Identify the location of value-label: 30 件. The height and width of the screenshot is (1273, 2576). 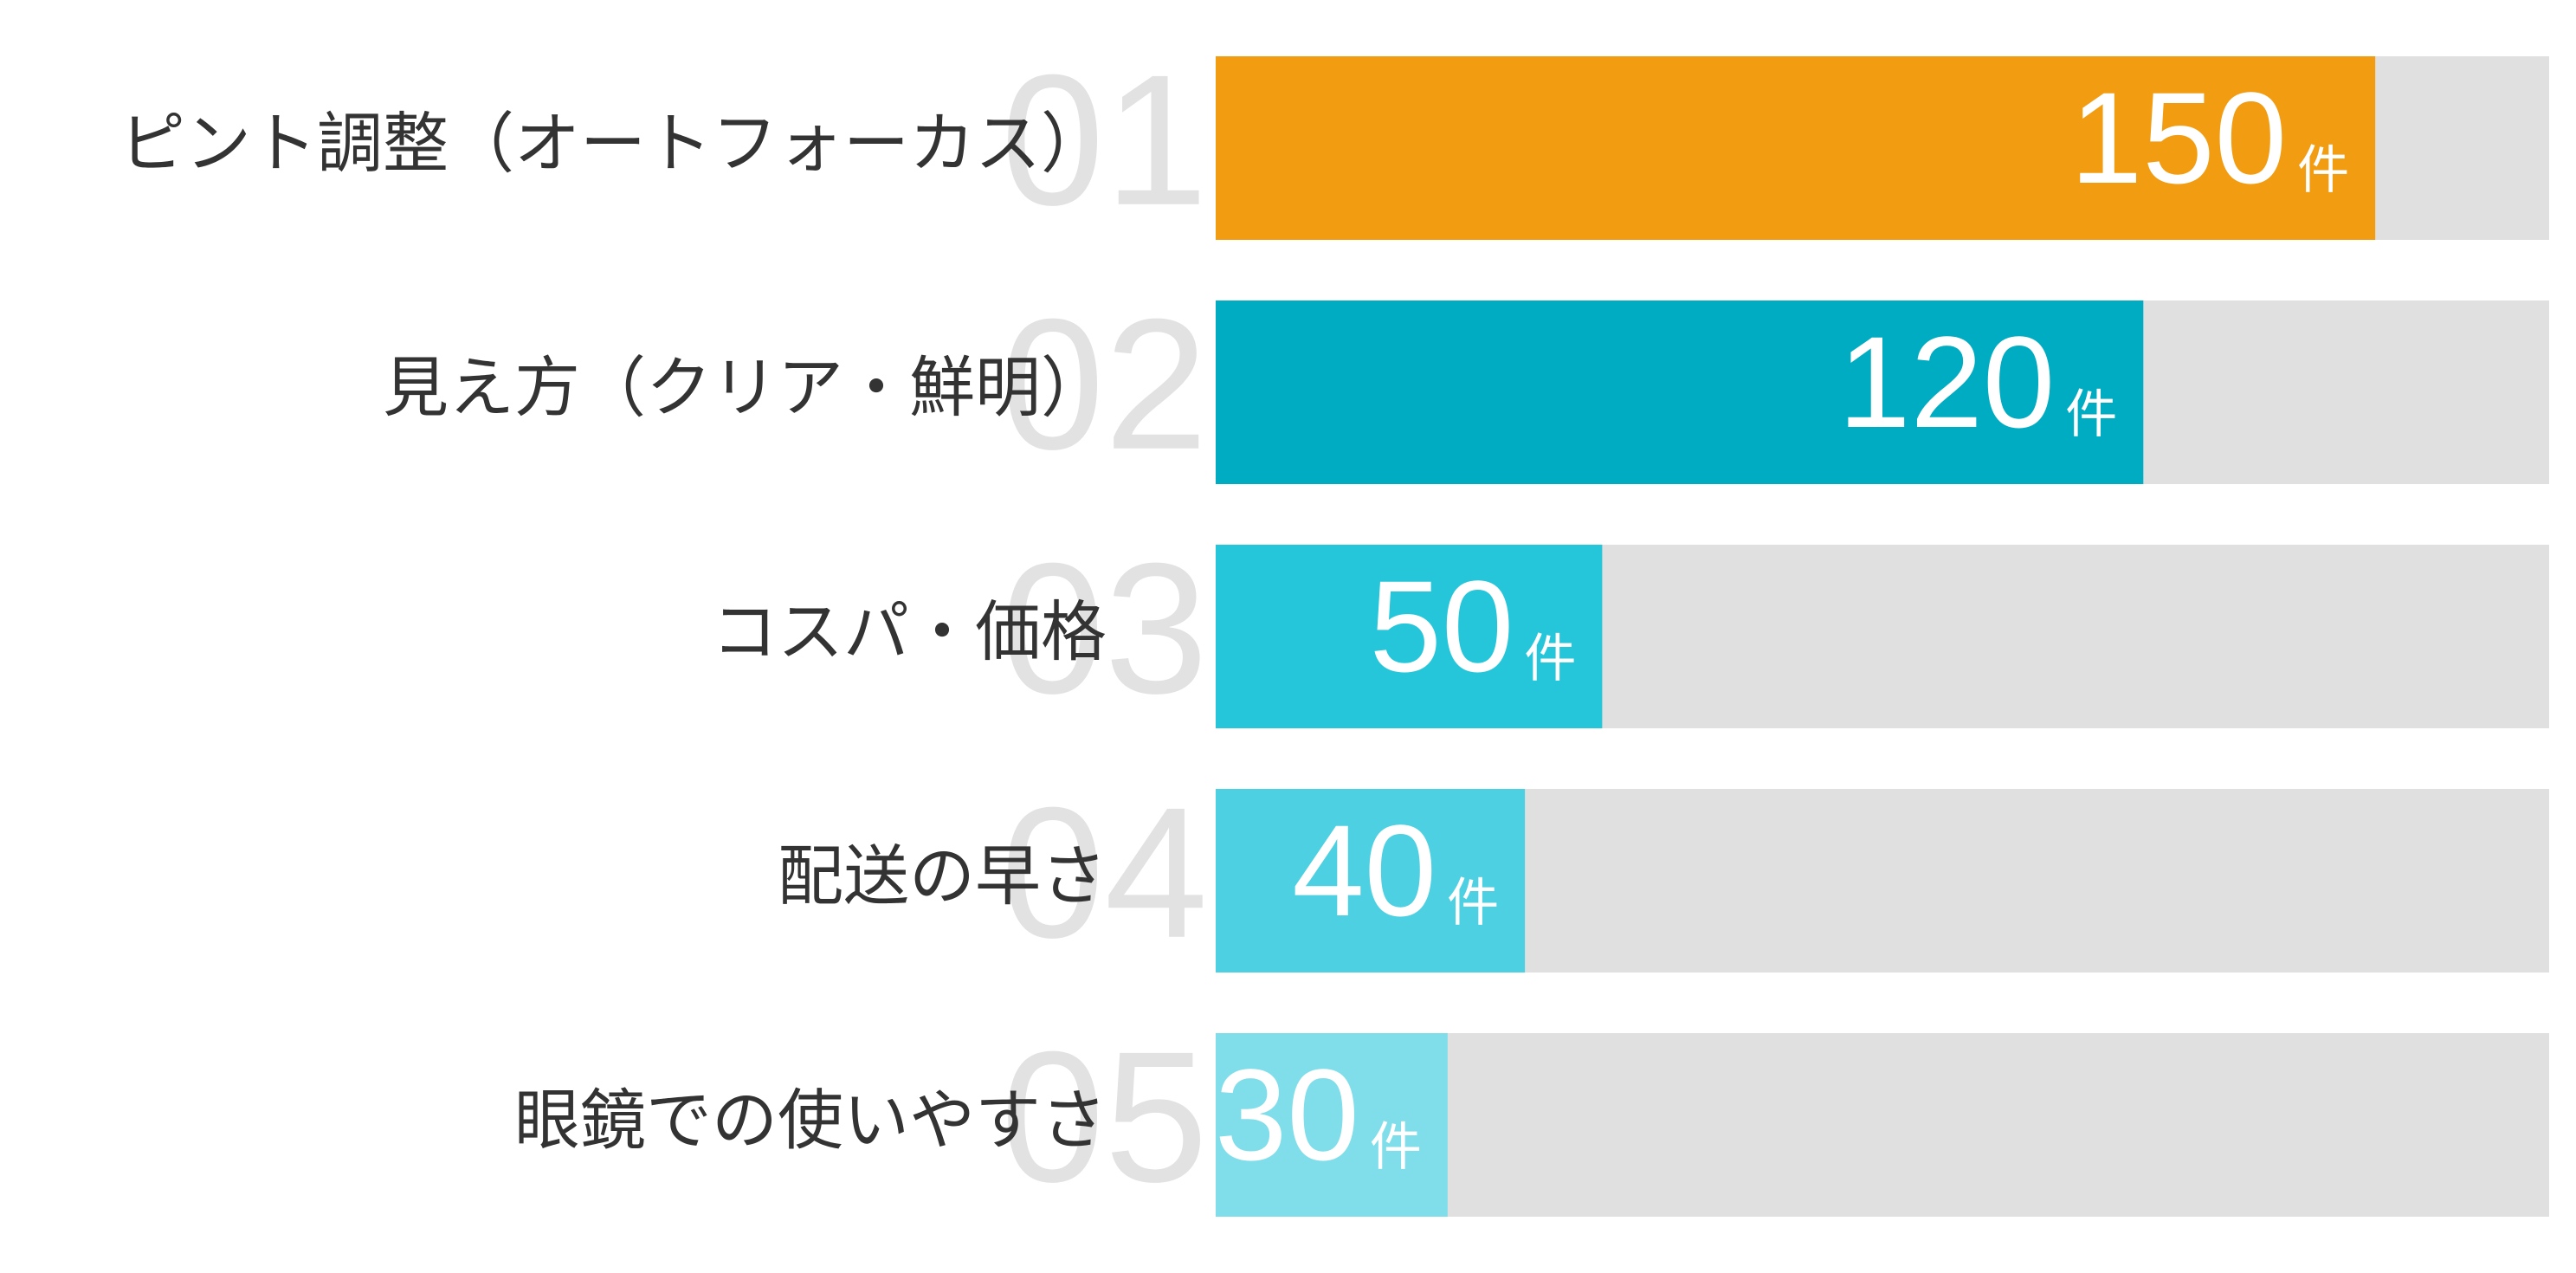
(1318, 1114).